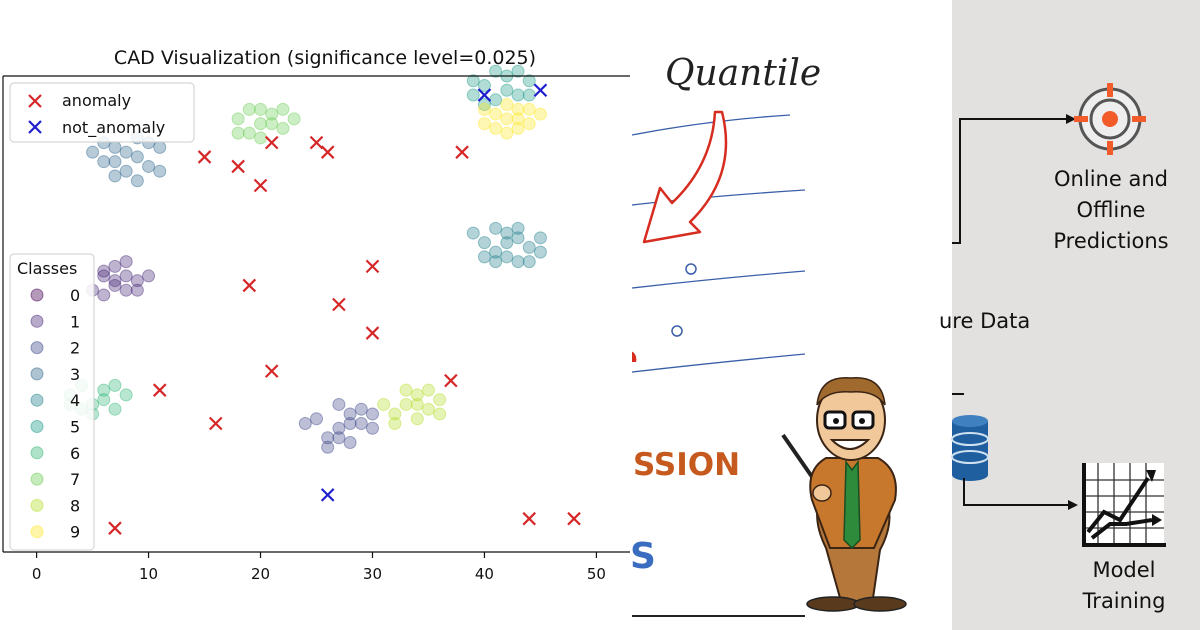  What do you see at coordinates (643, 556) in the screenshot?
I see `s-letter: S` at bounding box center [643, 556].